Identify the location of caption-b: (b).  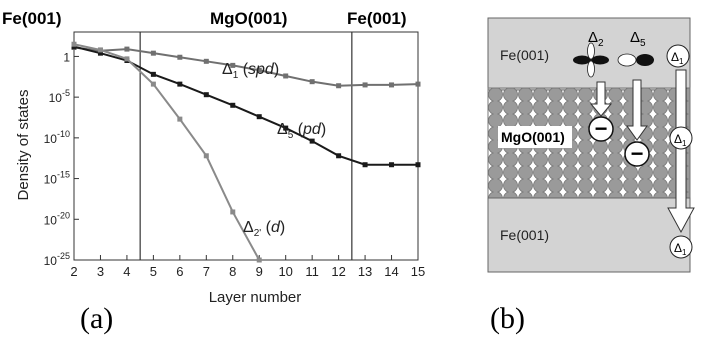
(507, 318).